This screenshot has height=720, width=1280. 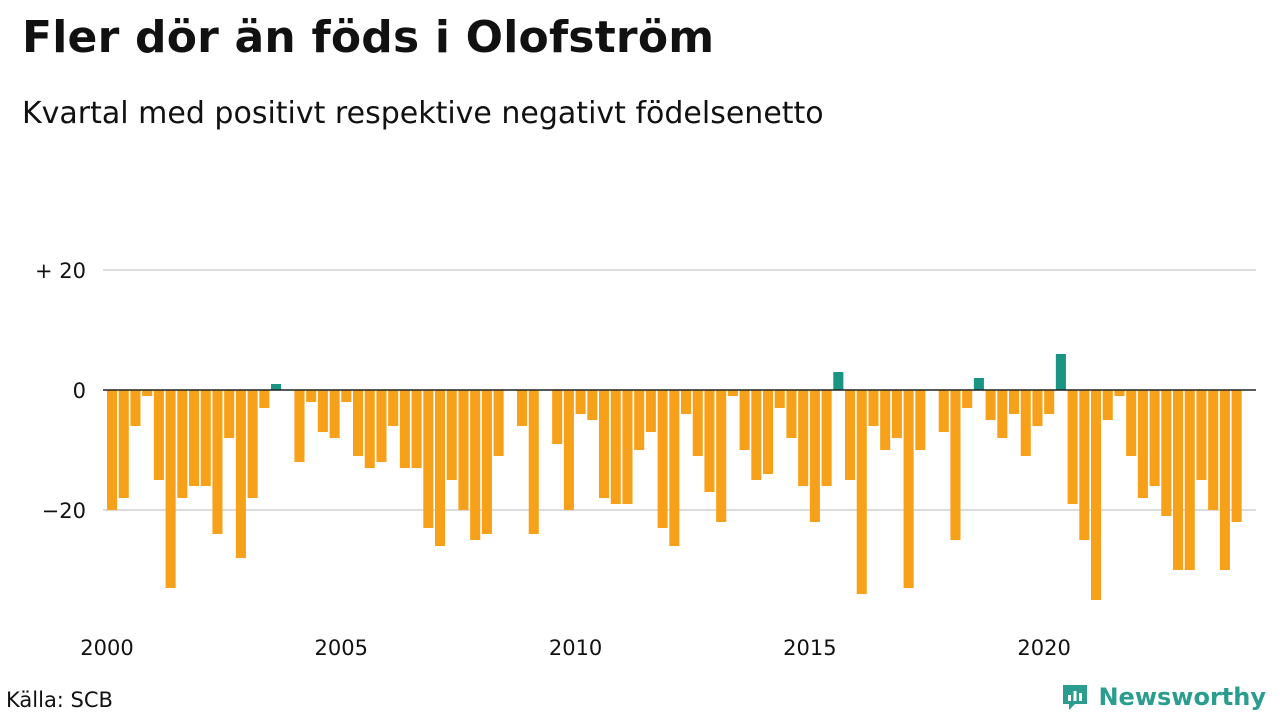 What do you see at coordinates (1075, 697) in the screenshot?
I see `newsworthy-icon` at bounding box center [1075, 697].